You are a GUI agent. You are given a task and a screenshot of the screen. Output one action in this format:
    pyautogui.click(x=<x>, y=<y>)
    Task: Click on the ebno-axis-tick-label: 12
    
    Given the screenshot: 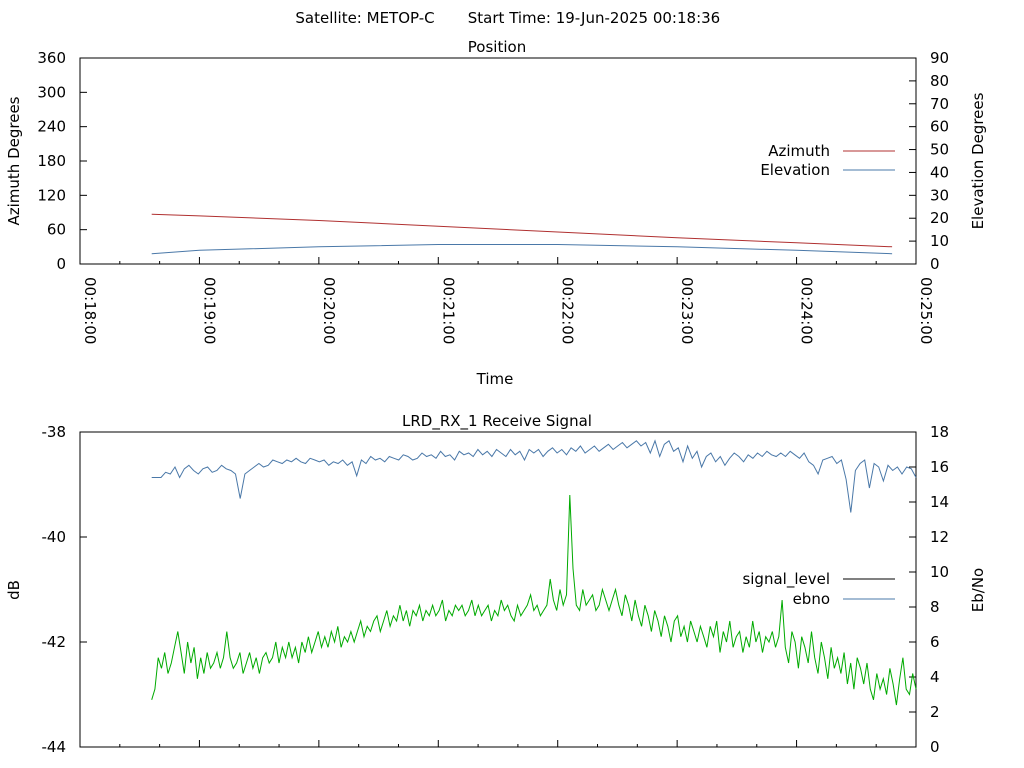 What is the action you would take?
    pyautogui.click(x=939, y=537)
    